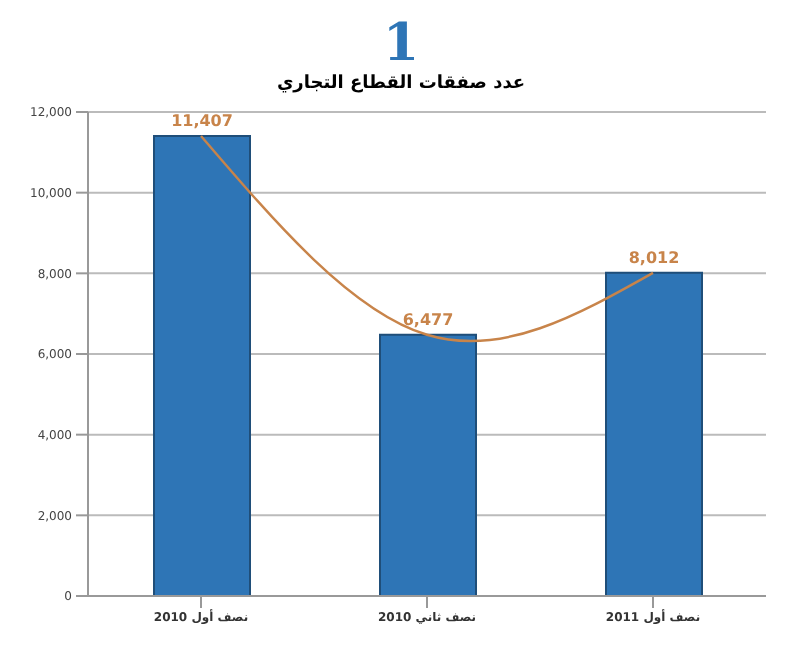  Describe the element at coordinates (654, 257) in the screenshot. I see `data-label: 8,012` at that location.